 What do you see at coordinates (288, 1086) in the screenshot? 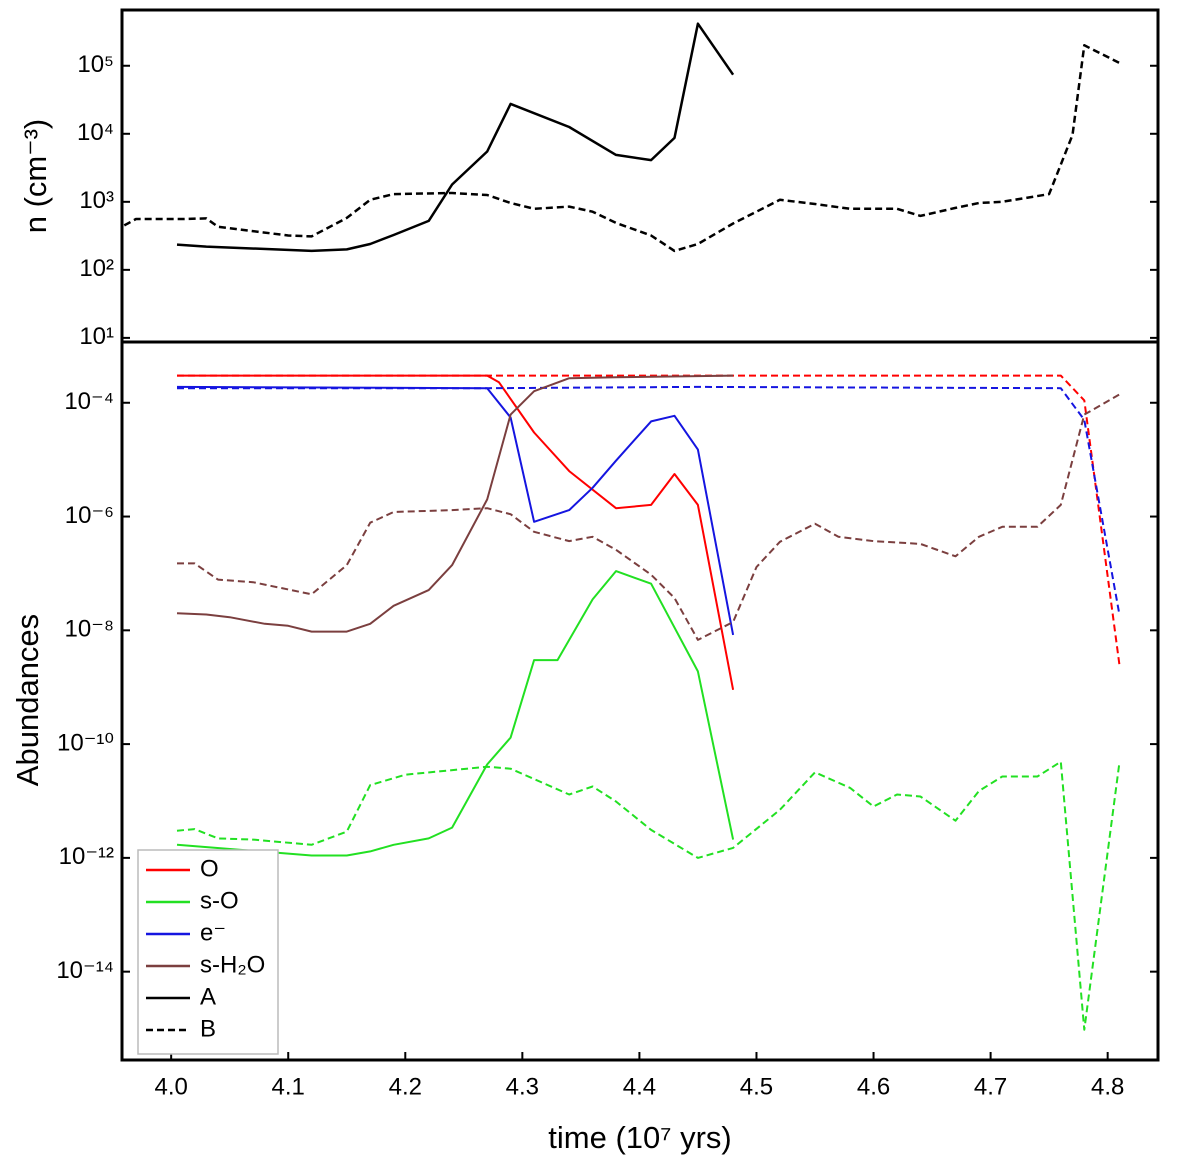
I see `x-tick-label: 4.1` at bounding box center [288, 1086].